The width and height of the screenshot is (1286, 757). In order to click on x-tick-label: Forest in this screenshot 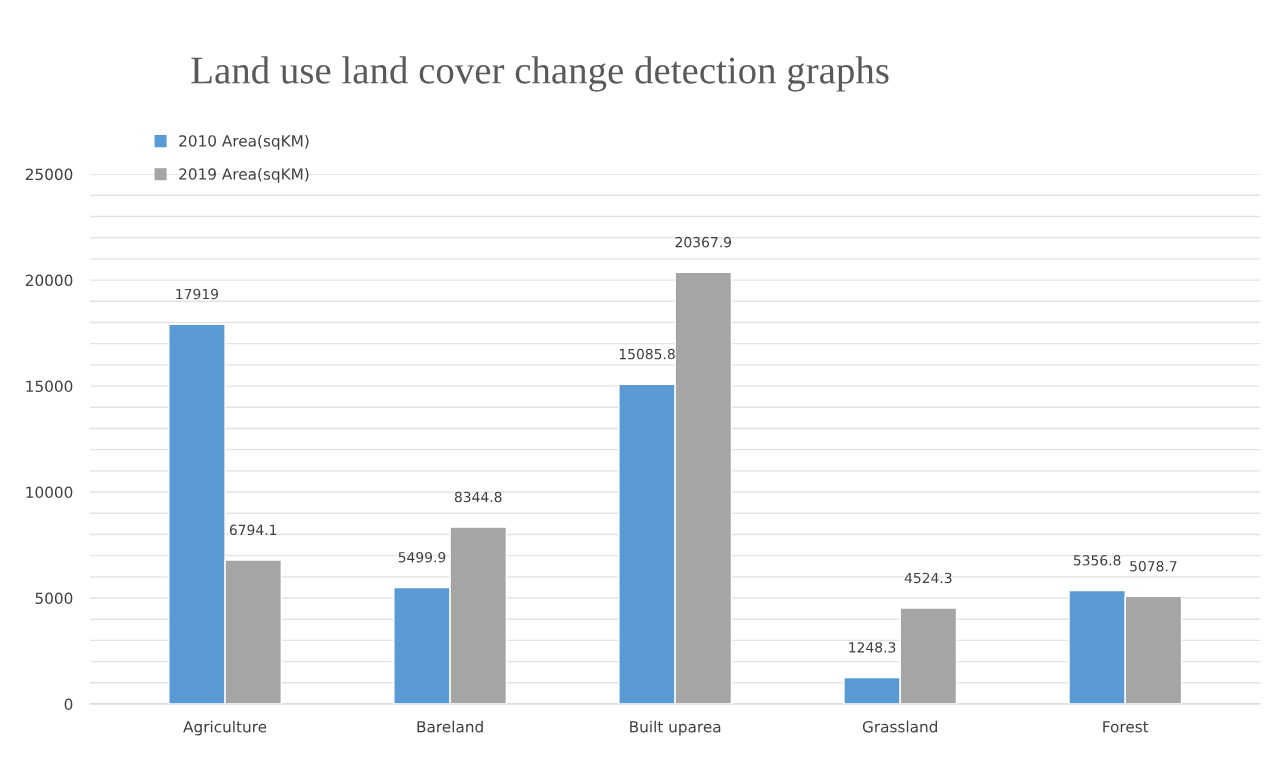, I will do `click(1126, 727)`.